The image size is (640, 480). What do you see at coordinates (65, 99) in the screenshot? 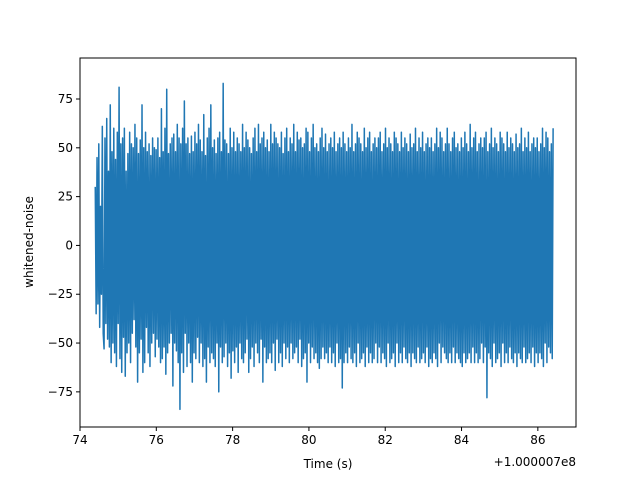
I see `y-tick-label: 75` at bounding box center [65, 99].